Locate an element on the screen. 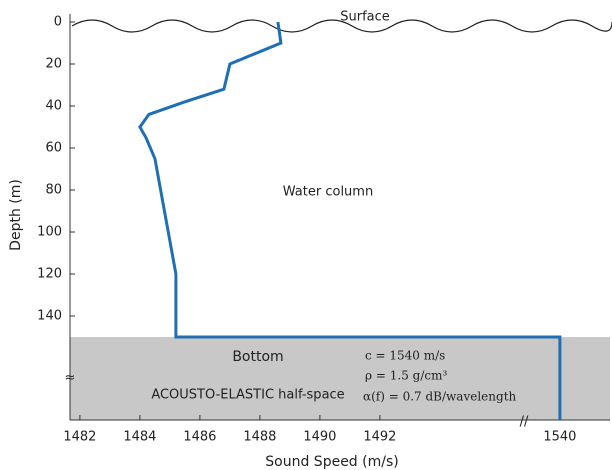 The width and height of the screenshot is (612, 470). c-label: c = 1540 m/s is located at coordinates (405, 356).